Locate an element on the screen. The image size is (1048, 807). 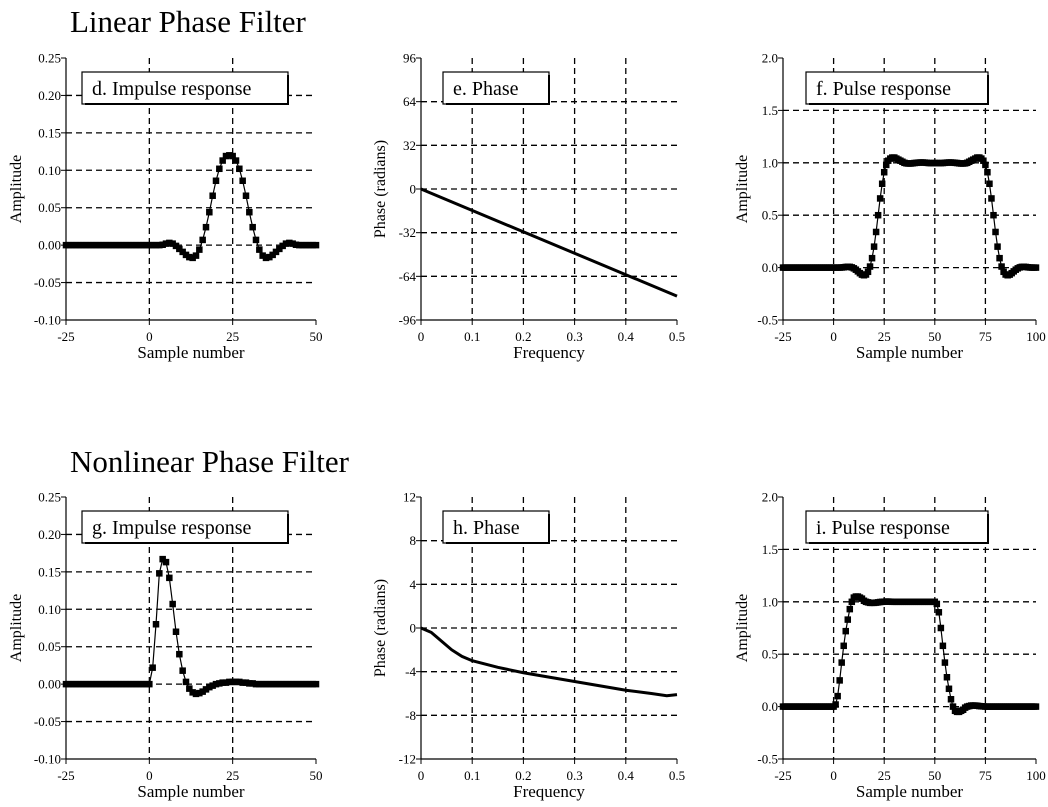
y-tick-label: 0 is located at coordinates (413, 189).